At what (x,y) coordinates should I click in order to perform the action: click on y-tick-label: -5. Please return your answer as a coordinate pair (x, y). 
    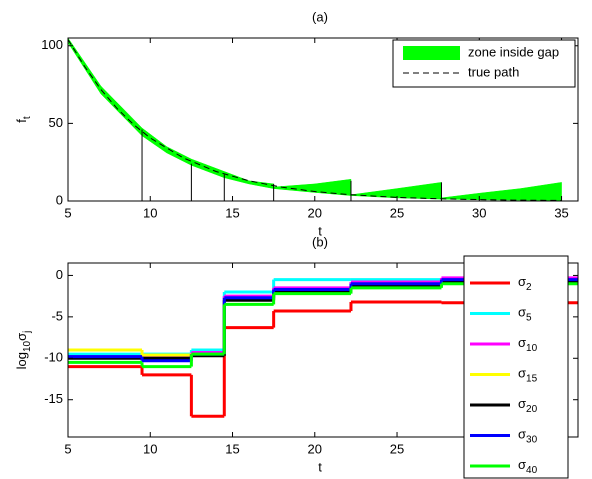
    Looking at the image, I should click on (57, 315).